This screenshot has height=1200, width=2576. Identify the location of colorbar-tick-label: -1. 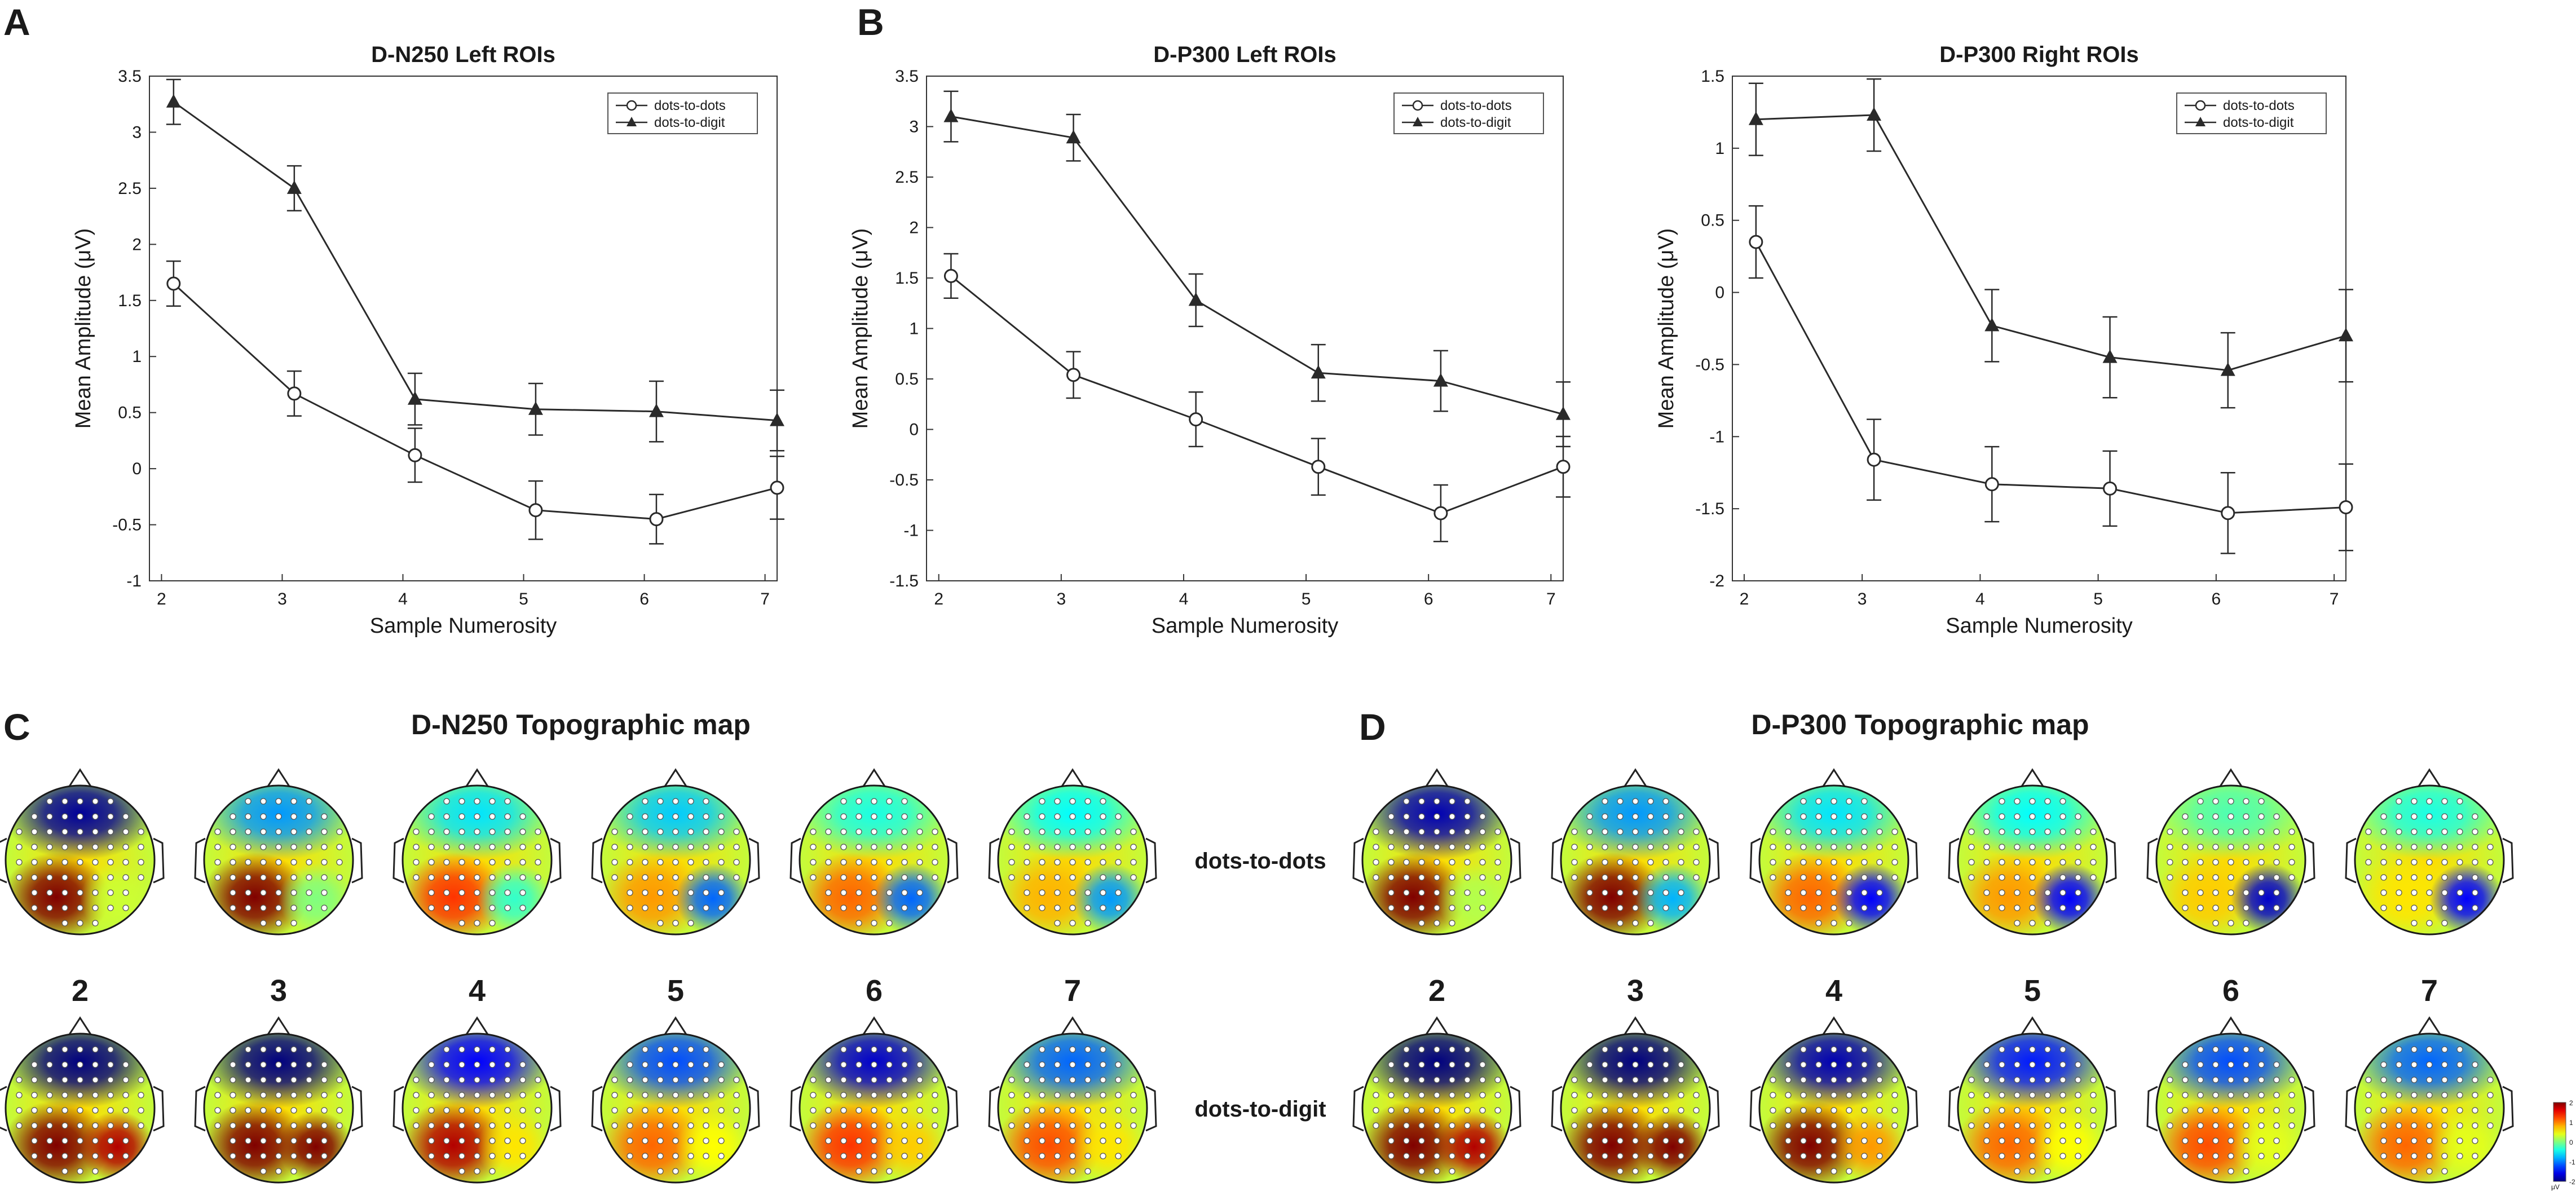
(2572, 1162).